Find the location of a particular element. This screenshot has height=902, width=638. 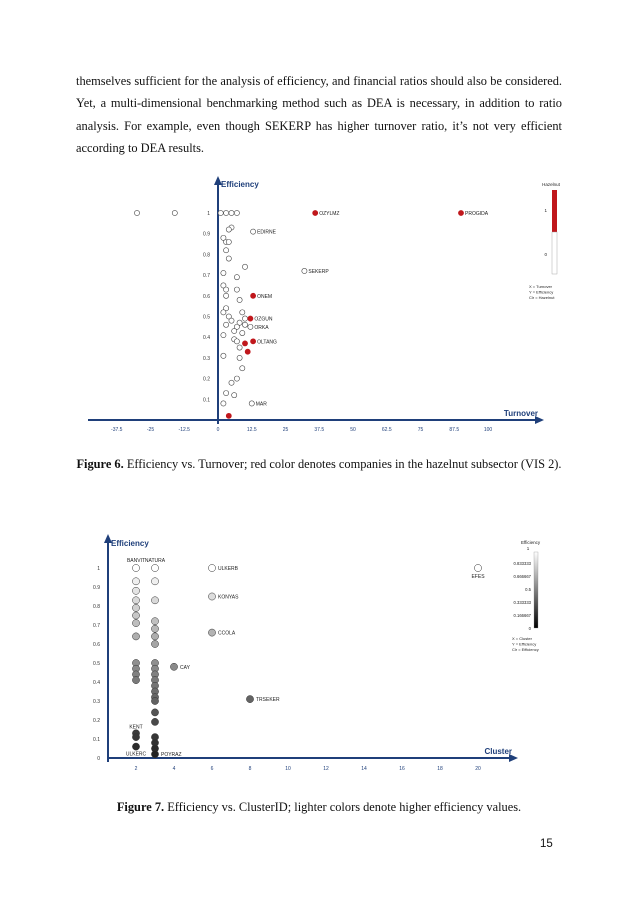

legend-gradient-bar is located at coordinates (536, 590).